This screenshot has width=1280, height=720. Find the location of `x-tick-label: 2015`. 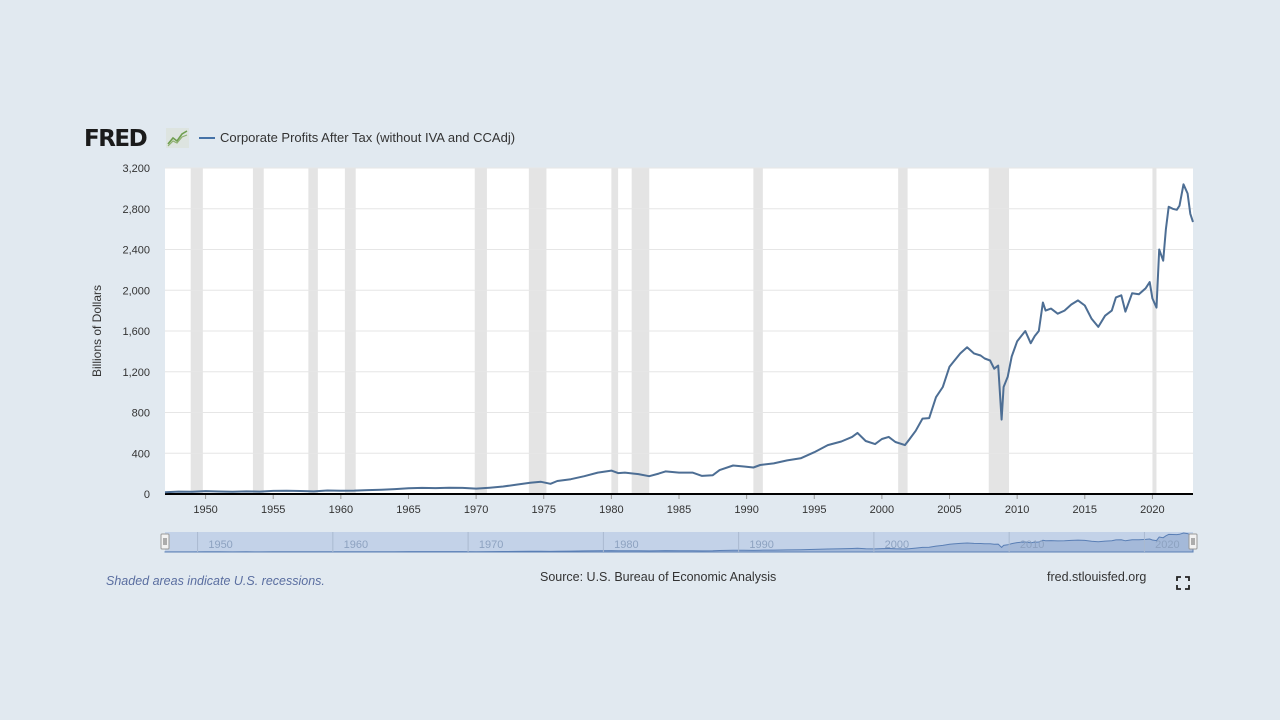

x-tick-label: 2015 is located at coordinates (1085, 510).